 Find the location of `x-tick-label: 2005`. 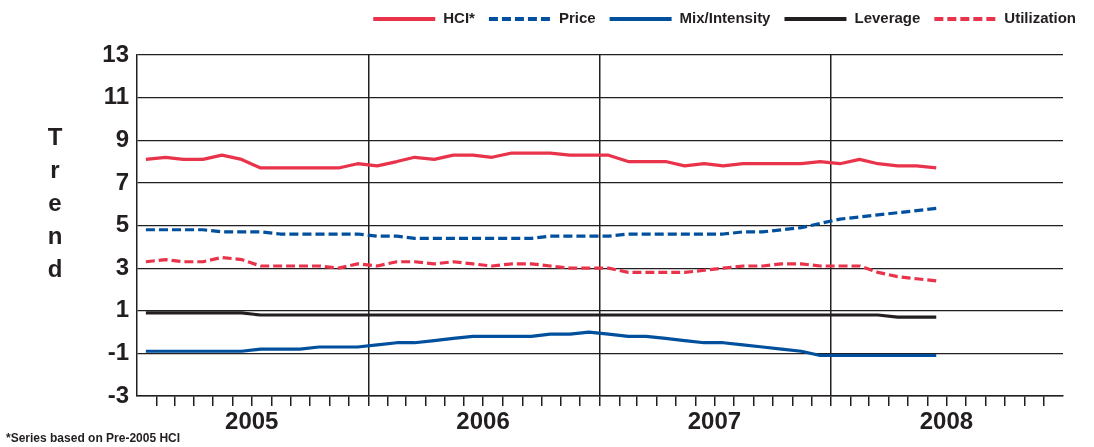

x-tick-label: 2005 is located at coordinates (252, 421).